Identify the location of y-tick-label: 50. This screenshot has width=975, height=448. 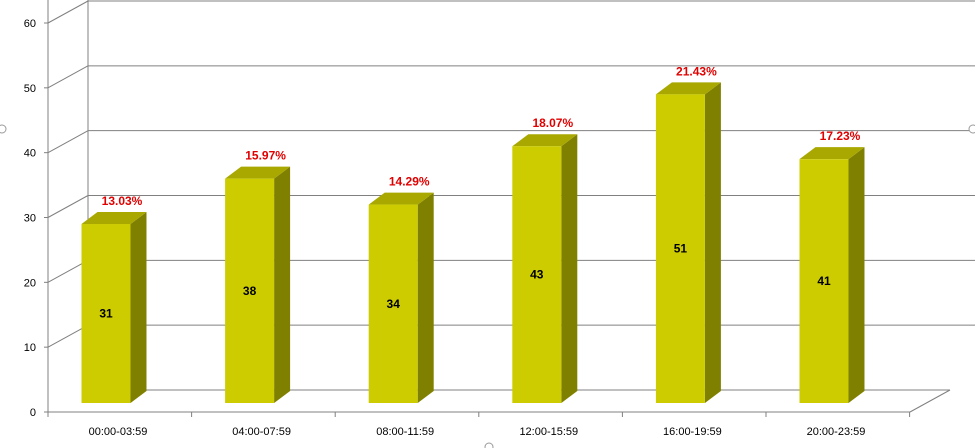
(30, 89).